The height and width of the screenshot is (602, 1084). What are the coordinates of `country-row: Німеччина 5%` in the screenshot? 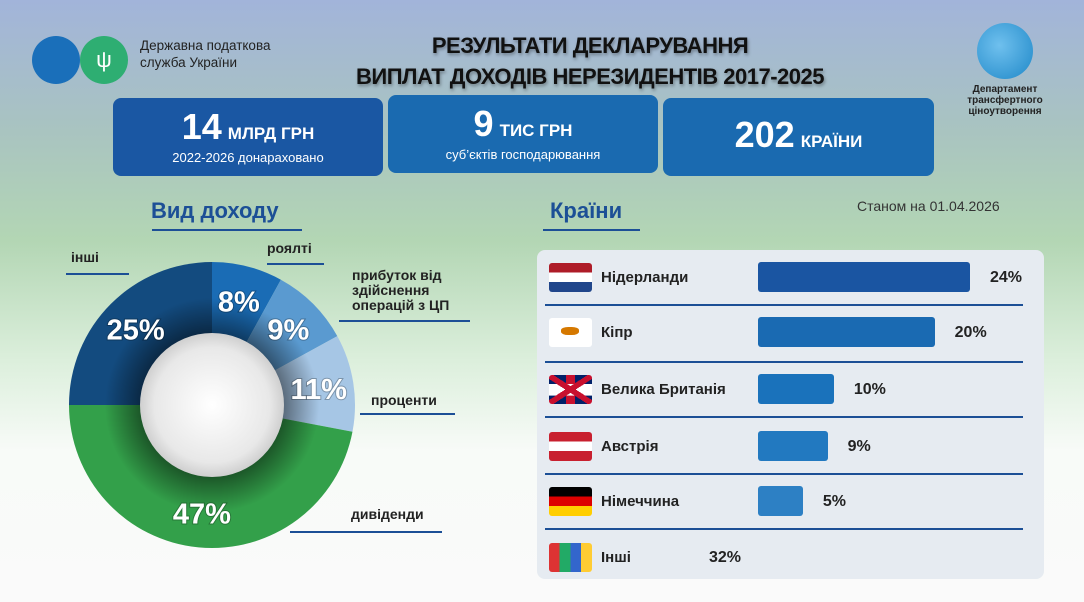 It's located at (794, 502).